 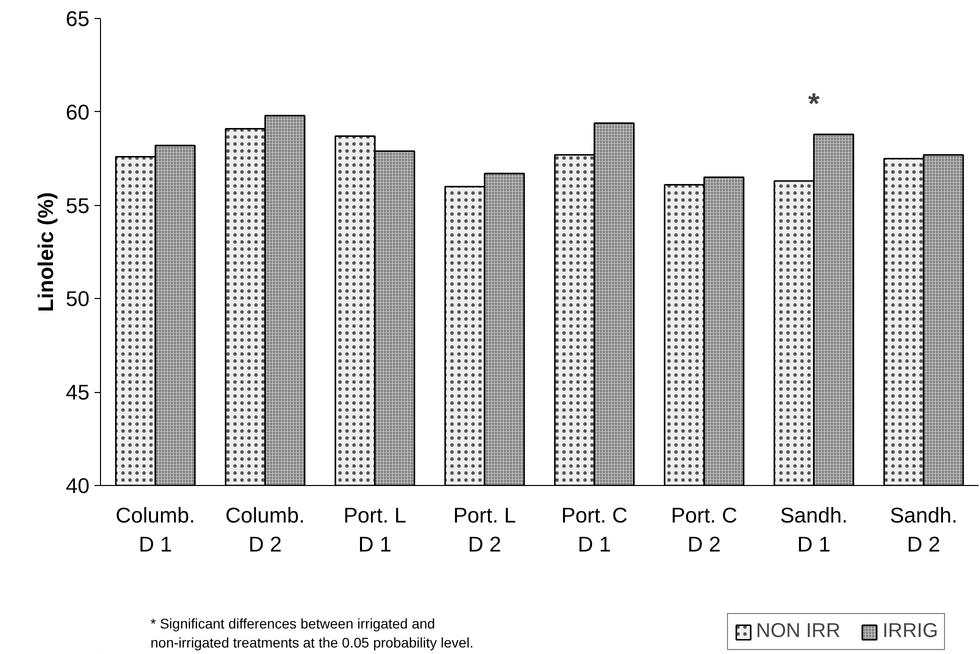 What do you see at coordinates (78, 206) in the screenshot?
I see `y-tick-label: 55` at bounding box center [78, 206].